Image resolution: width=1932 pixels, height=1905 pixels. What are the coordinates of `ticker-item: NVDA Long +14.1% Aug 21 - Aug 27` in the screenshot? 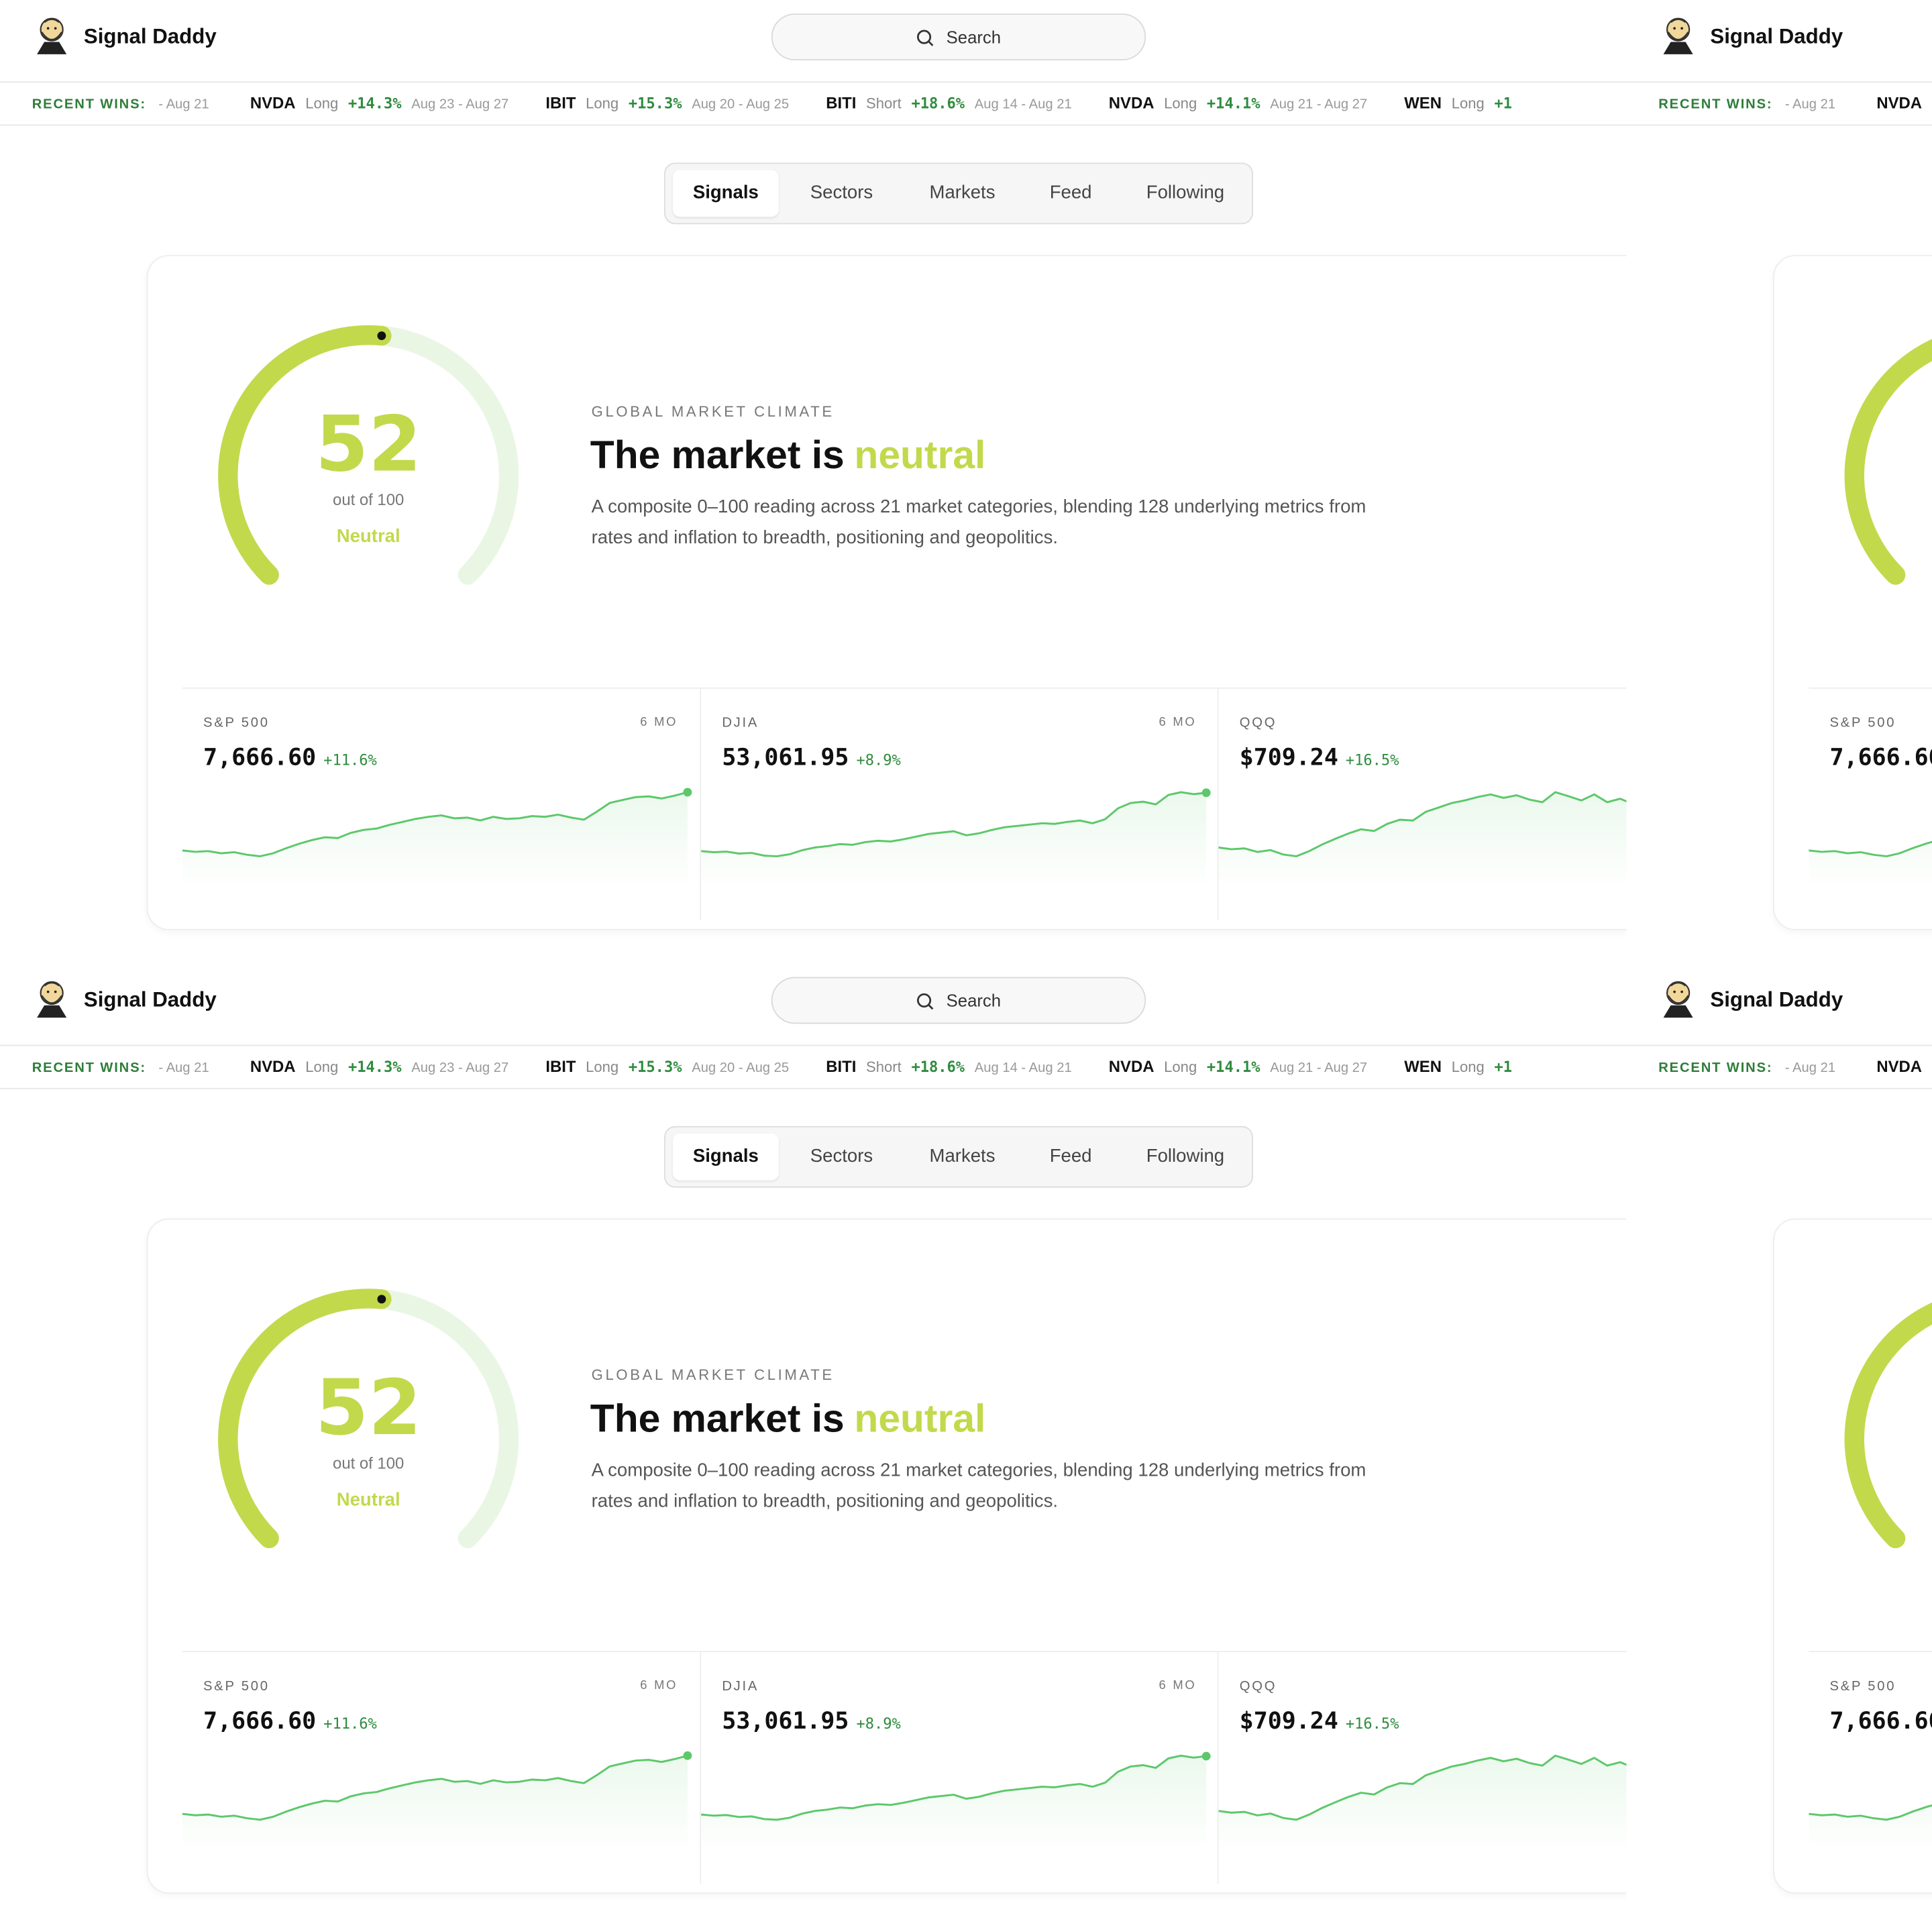 It's located at (1238, 1066).